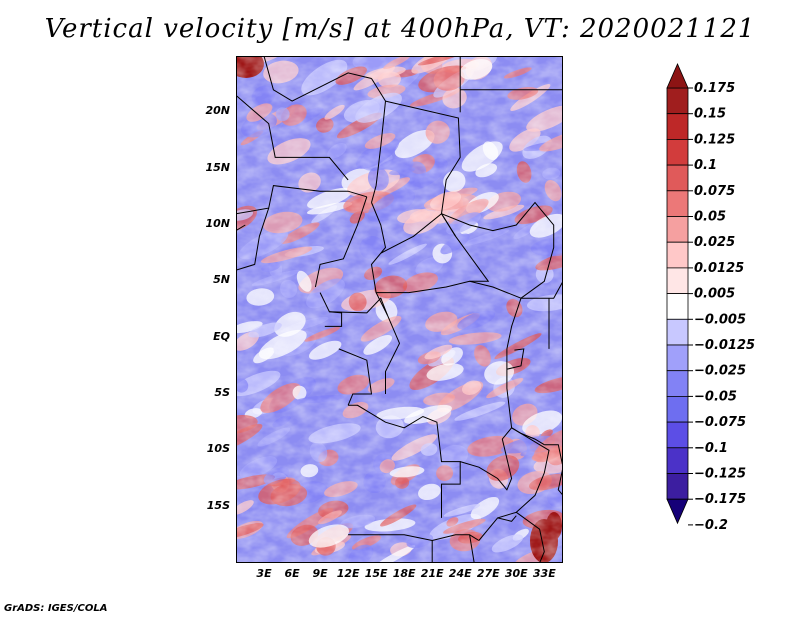  What do you see at coordinates (714, 242) in the screenshot?
I see `colorbar-level-label: 0.025` at bounding box center [714, 242].